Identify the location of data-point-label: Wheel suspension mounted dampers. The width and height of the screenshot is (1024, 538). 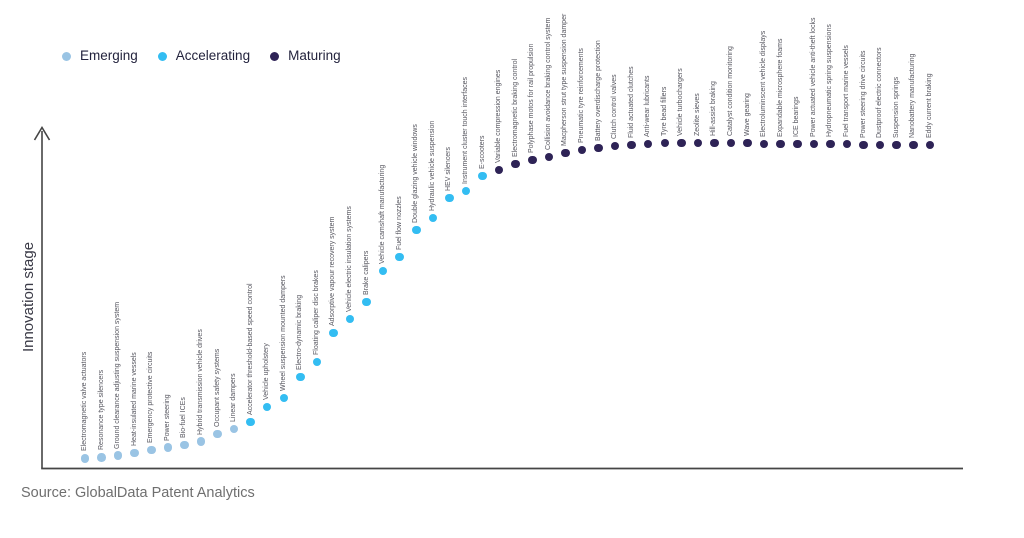
(283, 333).